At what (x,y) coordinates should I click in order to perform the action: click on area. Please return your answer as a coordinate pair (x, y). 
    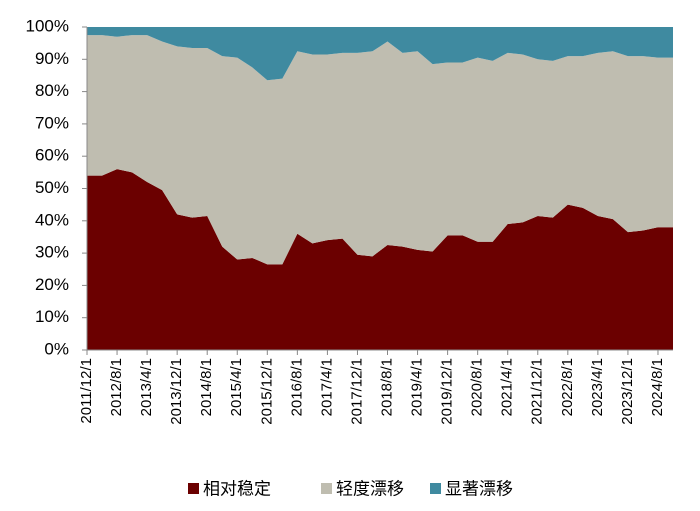
    Looking at the image, I should click on (380, 54).